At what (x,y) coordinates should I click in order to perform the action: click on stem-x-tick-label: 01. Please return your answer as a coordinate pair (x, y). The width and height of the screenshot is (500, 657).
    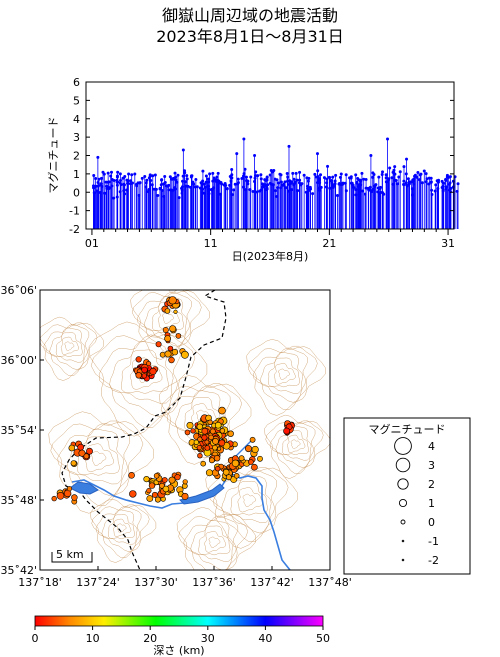
    Looking at the image, I should click on (92, 243).